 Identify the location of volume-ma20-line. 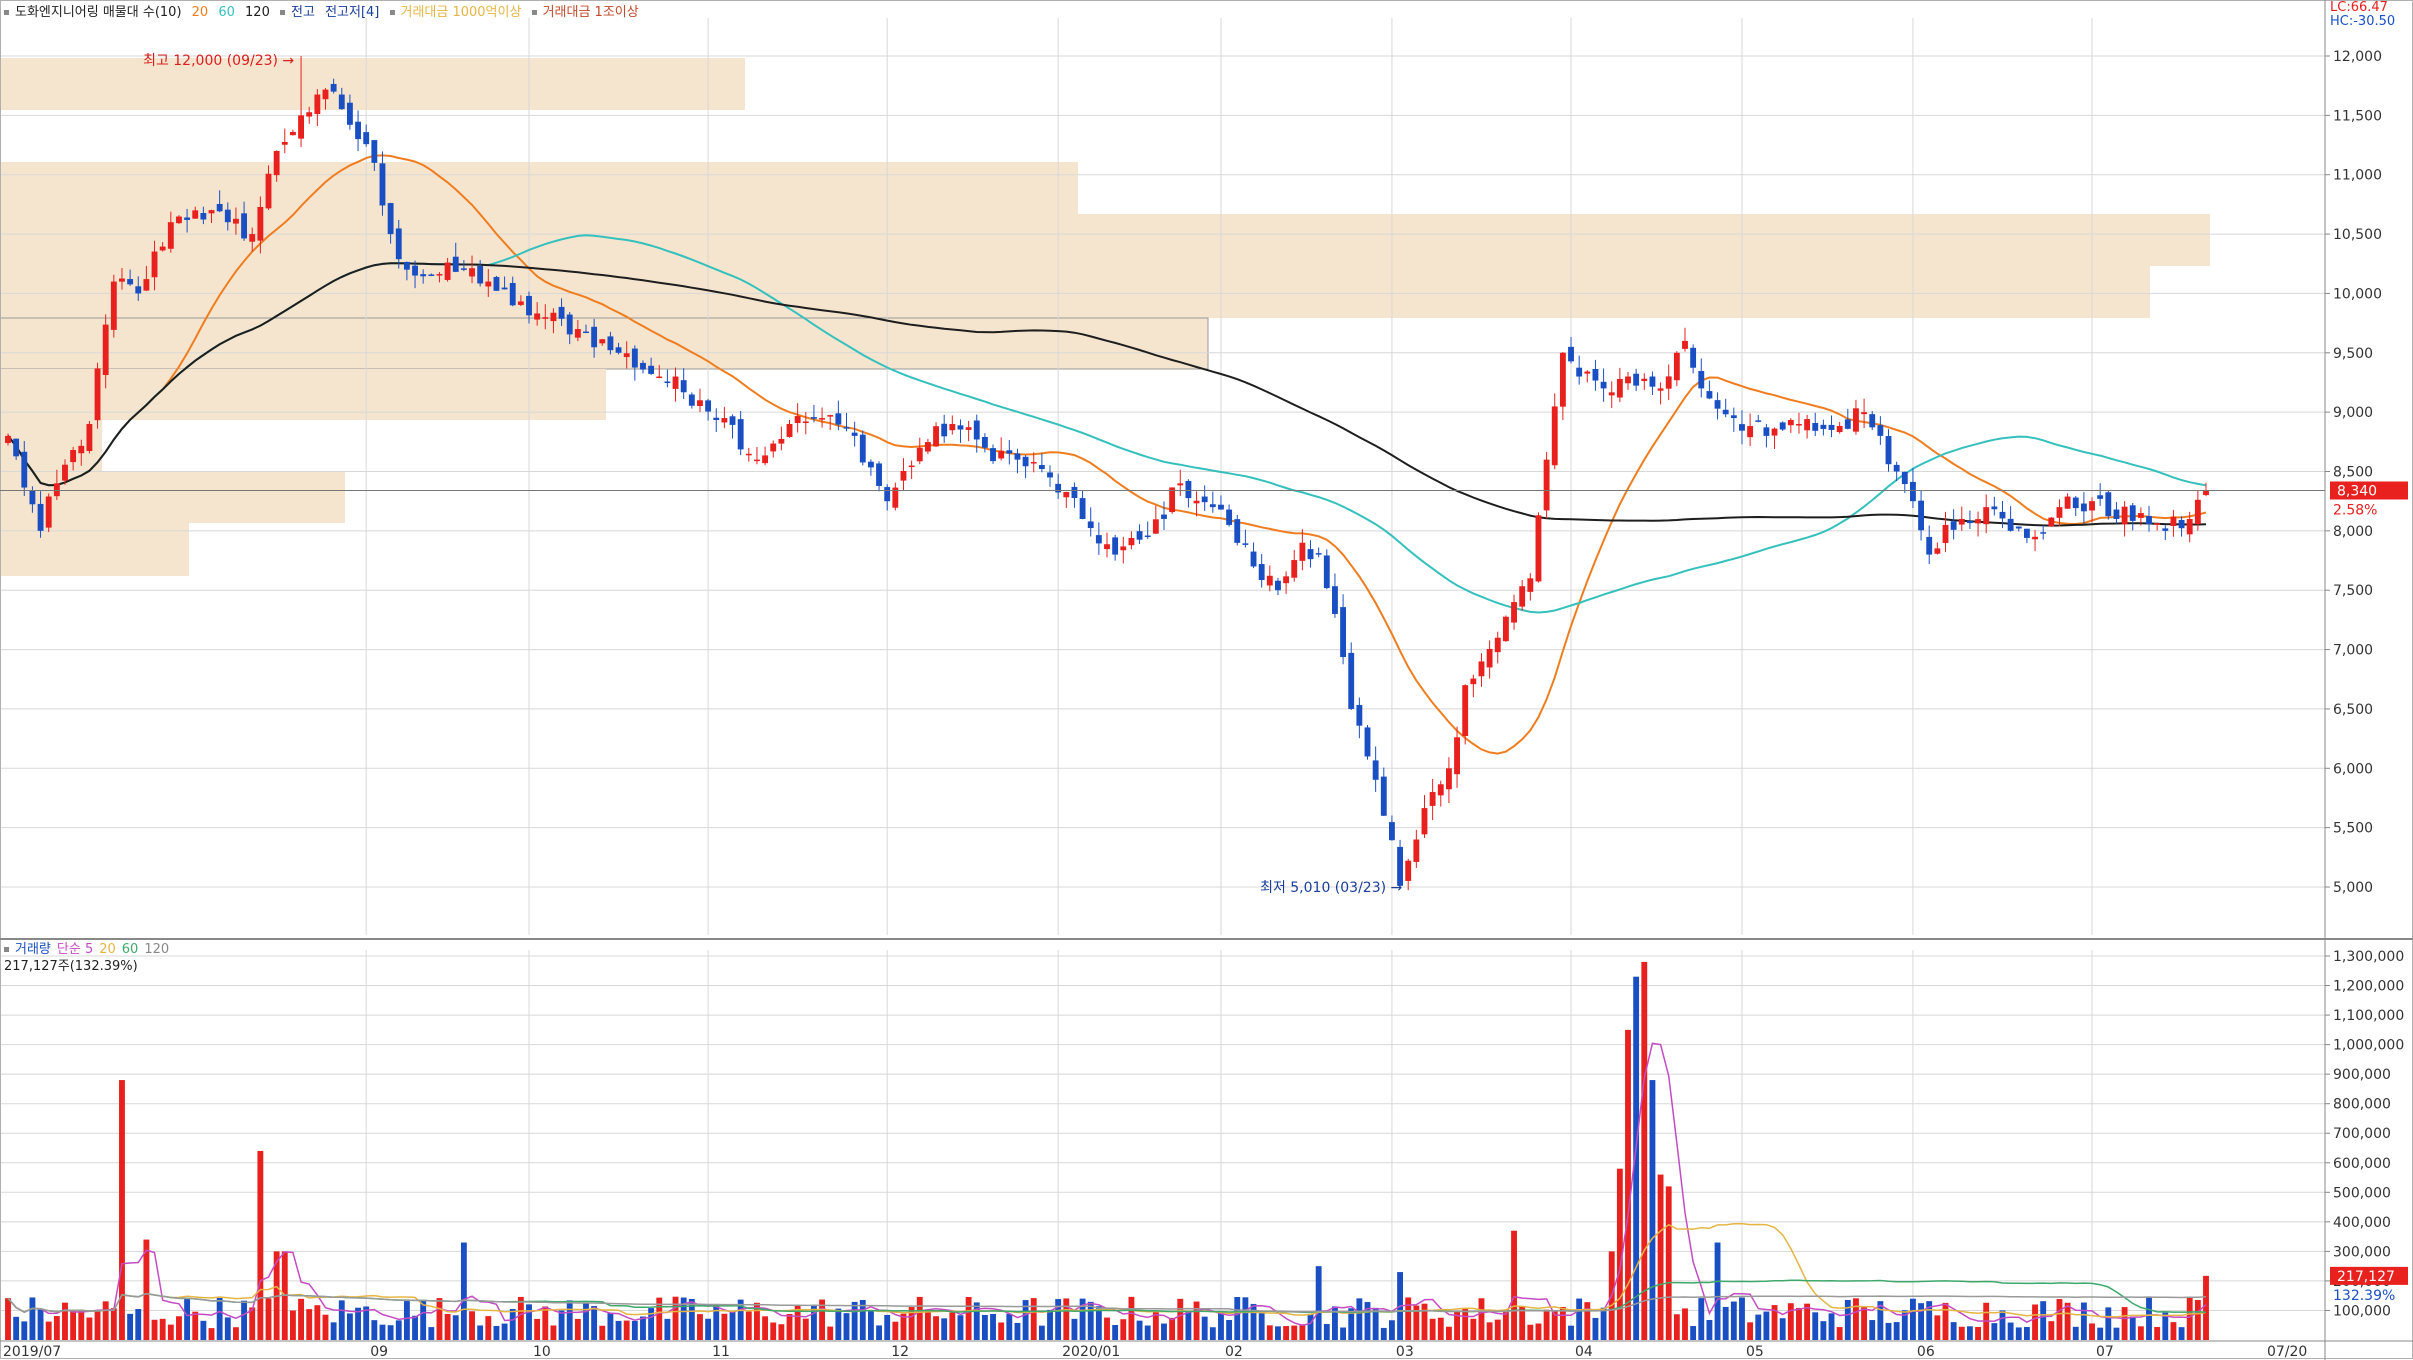
(1107, 1270).